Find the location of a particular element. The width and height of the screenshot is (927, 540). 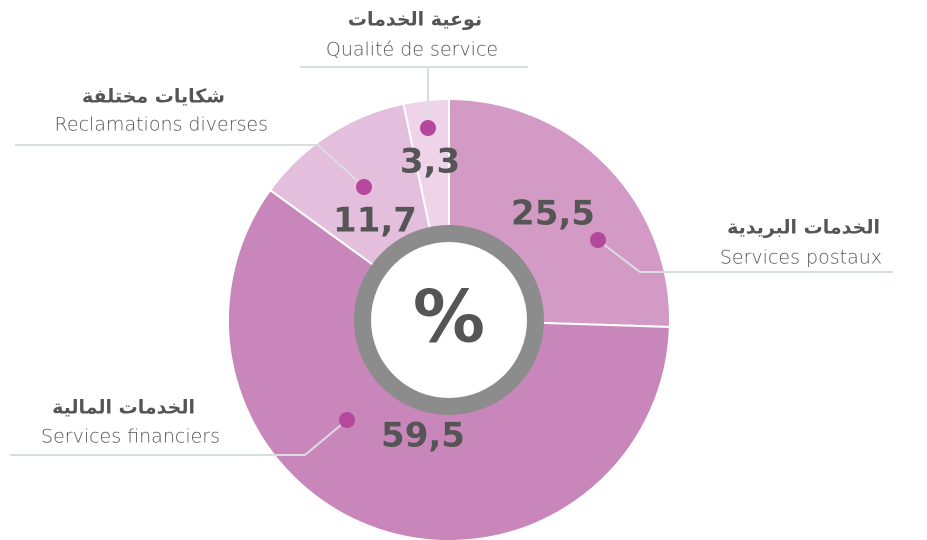

category-label-ar: شكايات مختلفة is located at coordinates (153, 97).